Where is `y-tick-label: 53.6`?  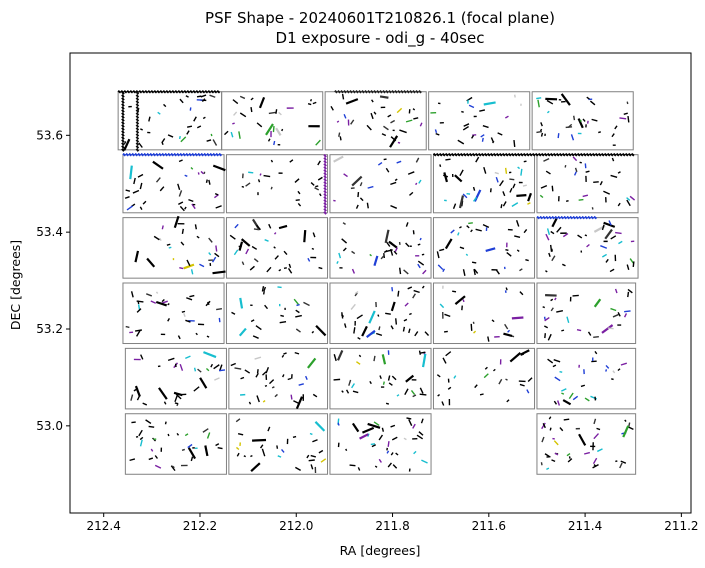
y-tick-label: 53.6 is located at coordinates (49, 135).